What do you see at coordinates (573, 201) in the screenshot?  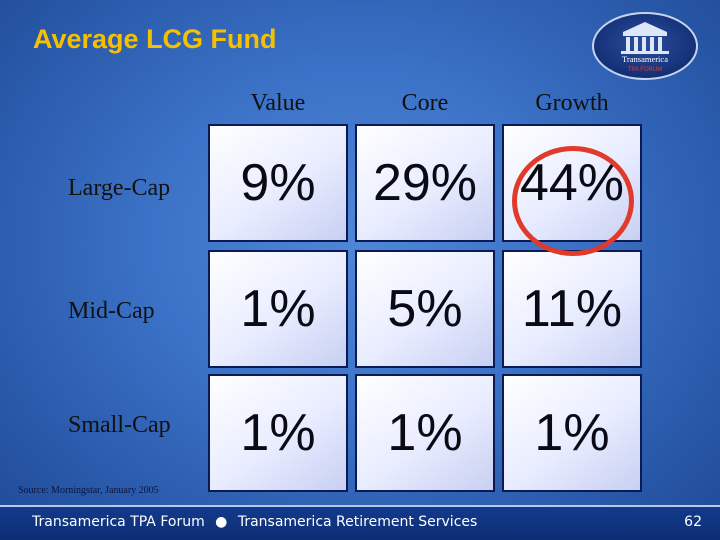 I see `highlight-circle` at bounding box center [573, 201].